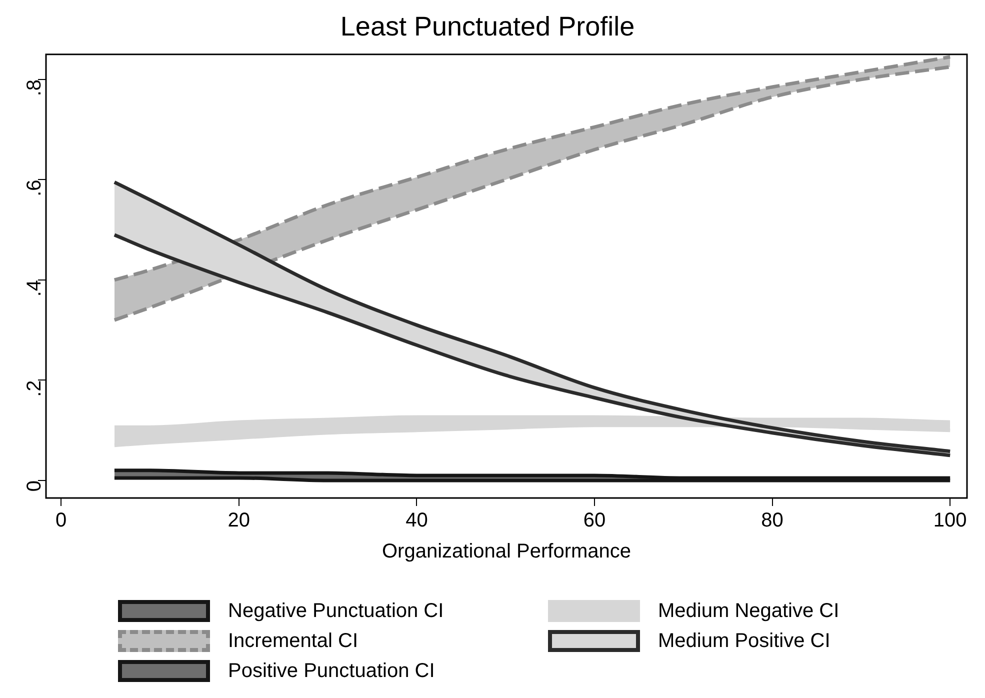 The height and width of the screenshot is (698, 985). I want to click on x-tick-label: 60, so click(594, 521).